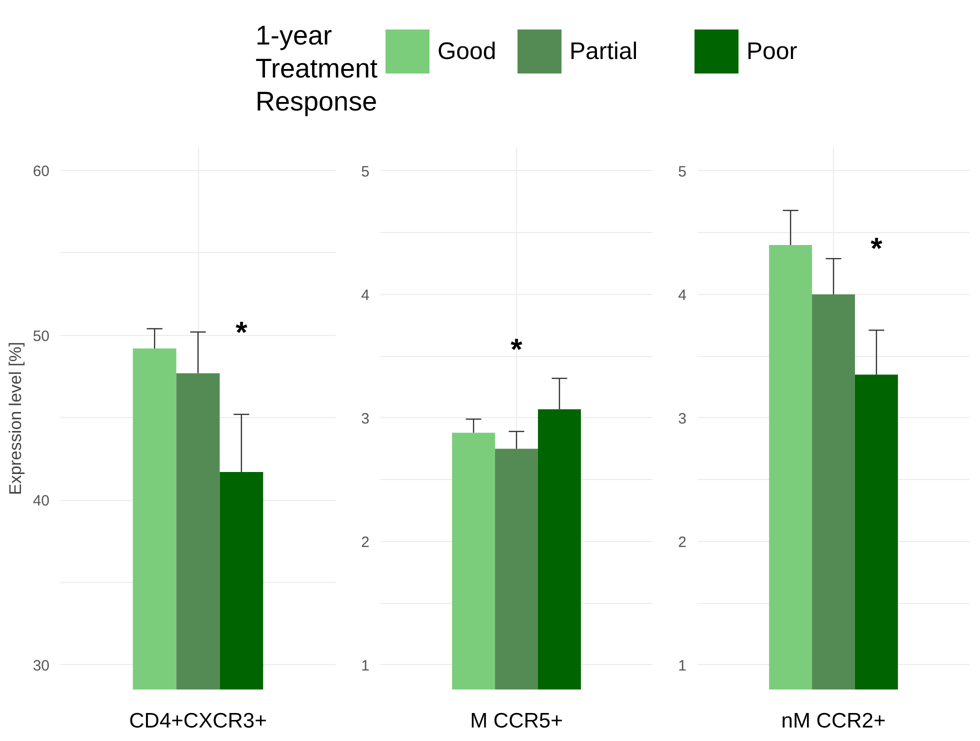  Describe the element at coordinates (317, 68) in the screenshot. I see `legend-title: 1-year Treatment Response` at that location.